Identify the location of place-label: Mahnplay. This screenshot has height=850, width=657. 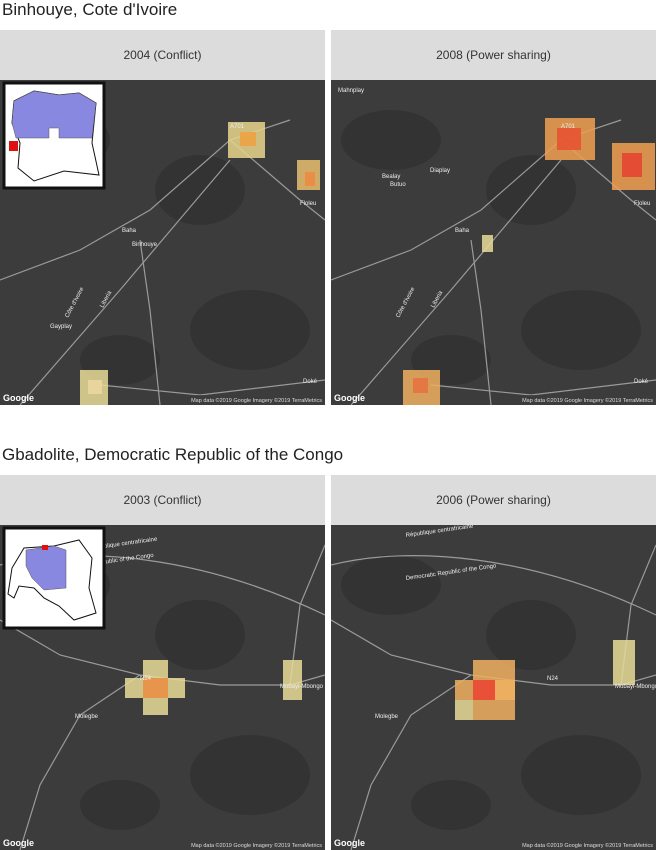
(351, 91).